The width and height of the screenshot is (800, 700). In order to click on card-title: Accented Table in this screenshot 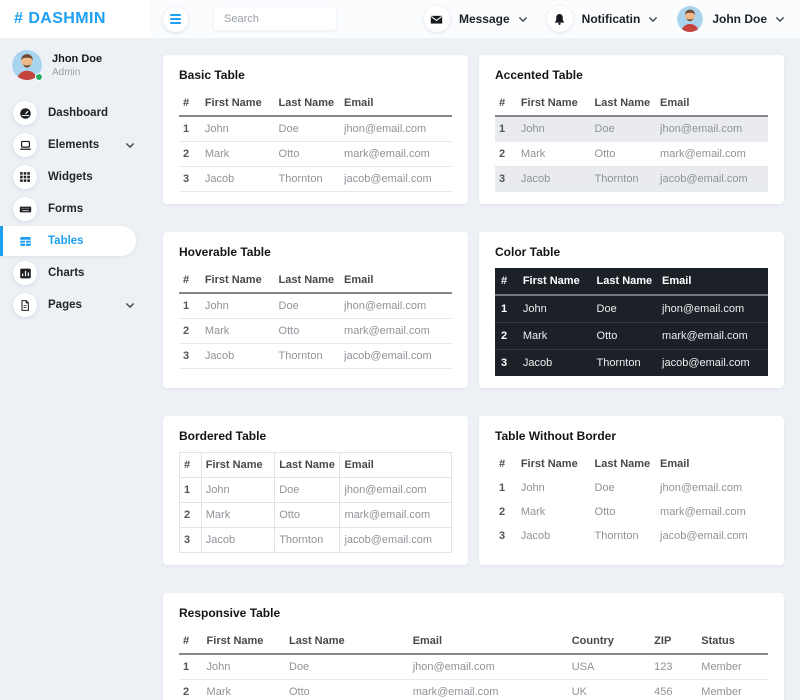, I will do `click(539, 75)`.